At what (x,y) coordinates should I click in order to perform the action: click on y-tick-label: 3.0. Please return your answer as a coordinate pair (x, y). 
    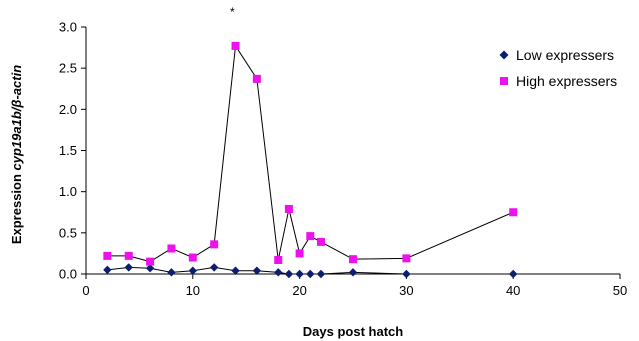
    Looking at the image, I should click on (68, 27).